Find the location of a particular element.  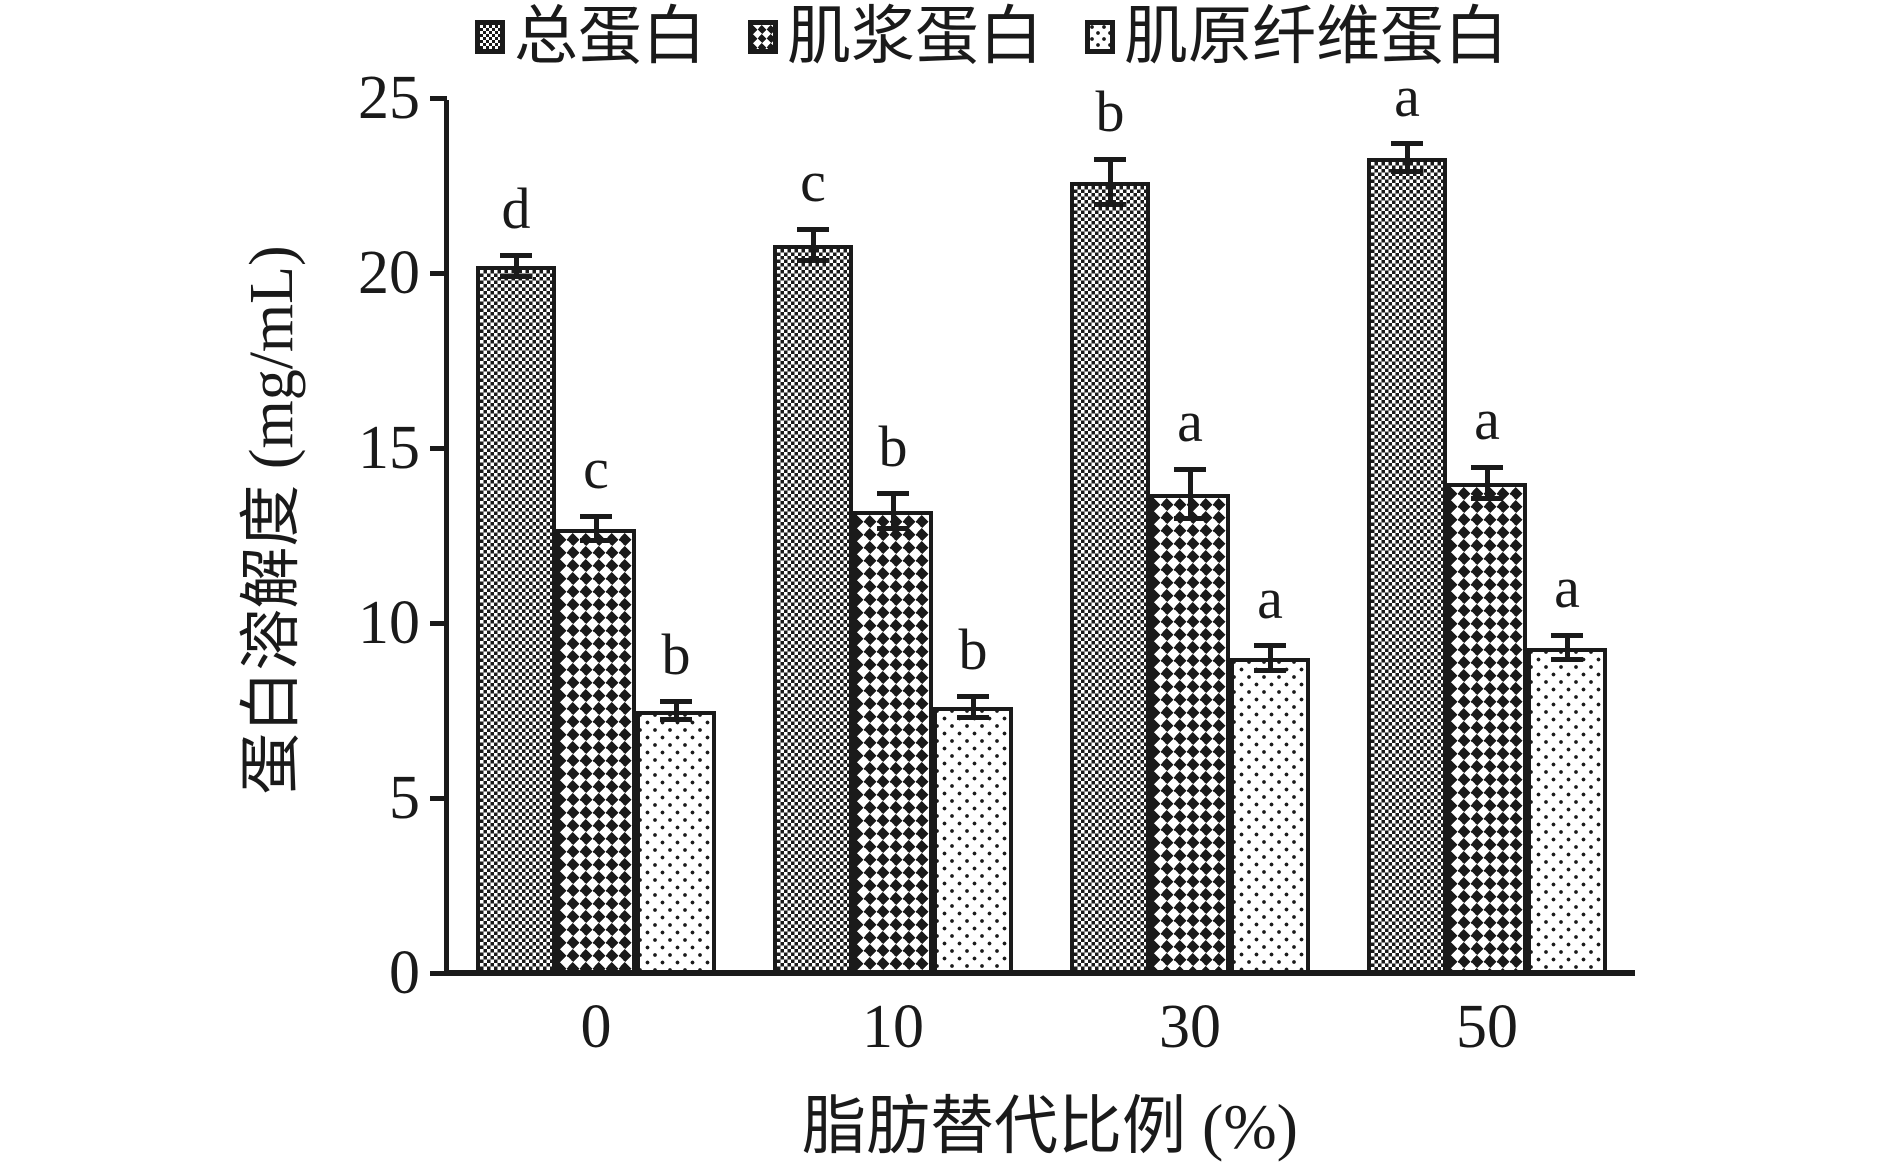

y-axis-title: 蛋白溶解度 (mg/mL) is located at coordinates (272, 520).